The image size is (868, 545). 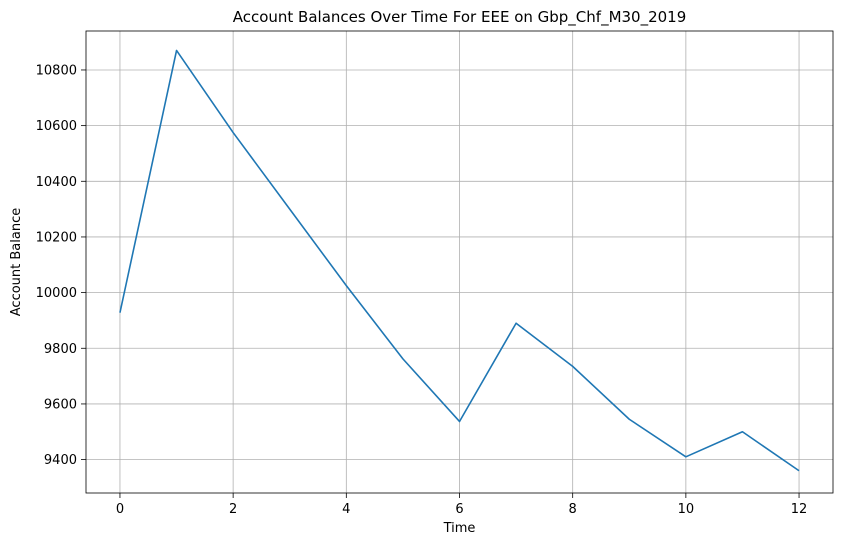 I want to click on y-tick-label: 9400, so click(x=60, y=460).